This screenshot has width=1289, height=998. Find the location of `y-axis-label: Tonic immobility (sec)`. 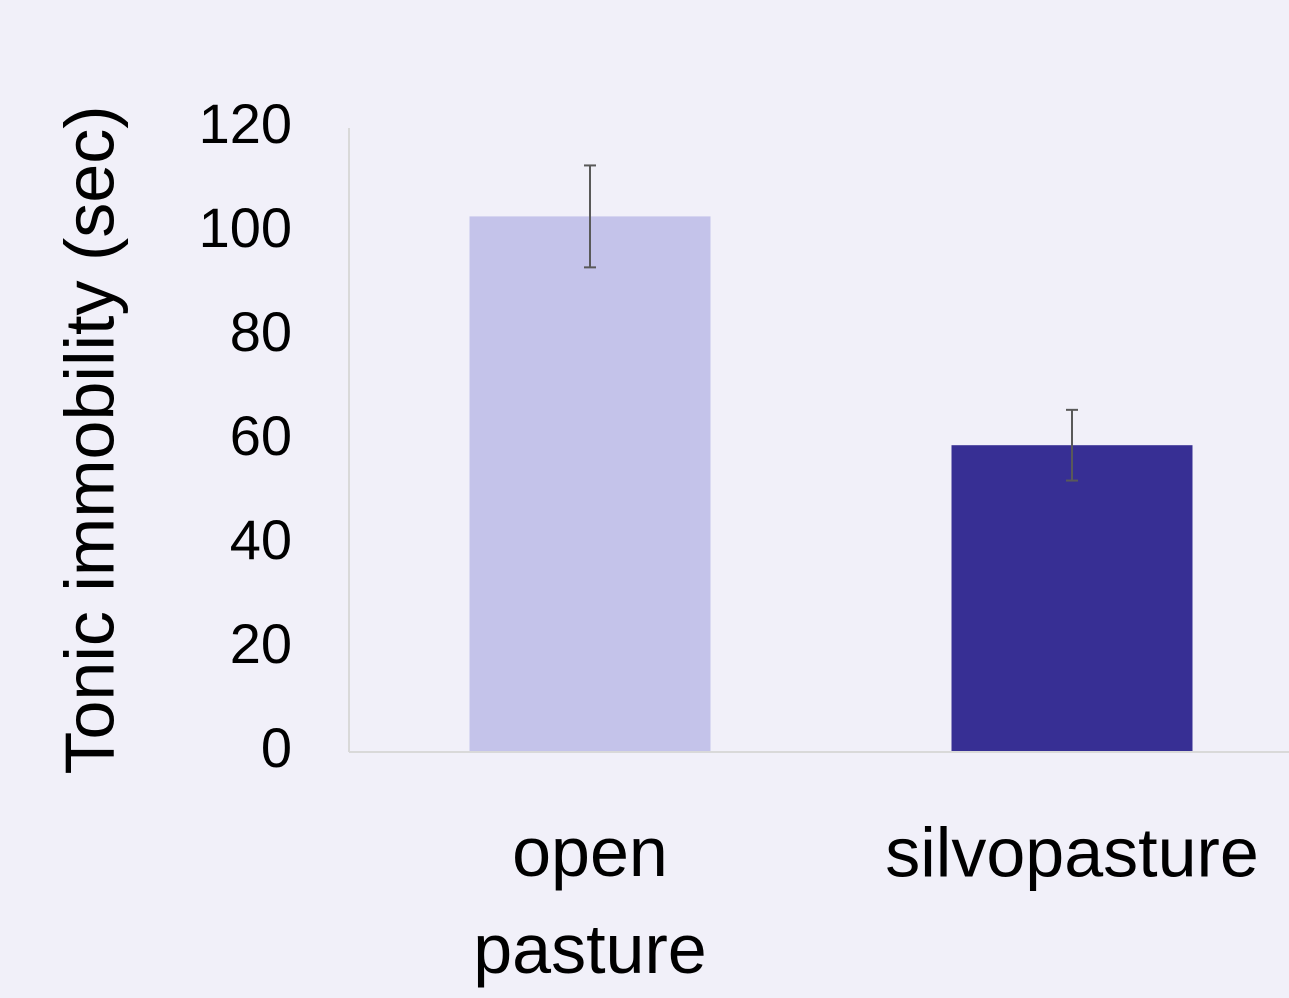

y-axis-label: Tonic immobility (sec) is located at coordinates (89, 440).